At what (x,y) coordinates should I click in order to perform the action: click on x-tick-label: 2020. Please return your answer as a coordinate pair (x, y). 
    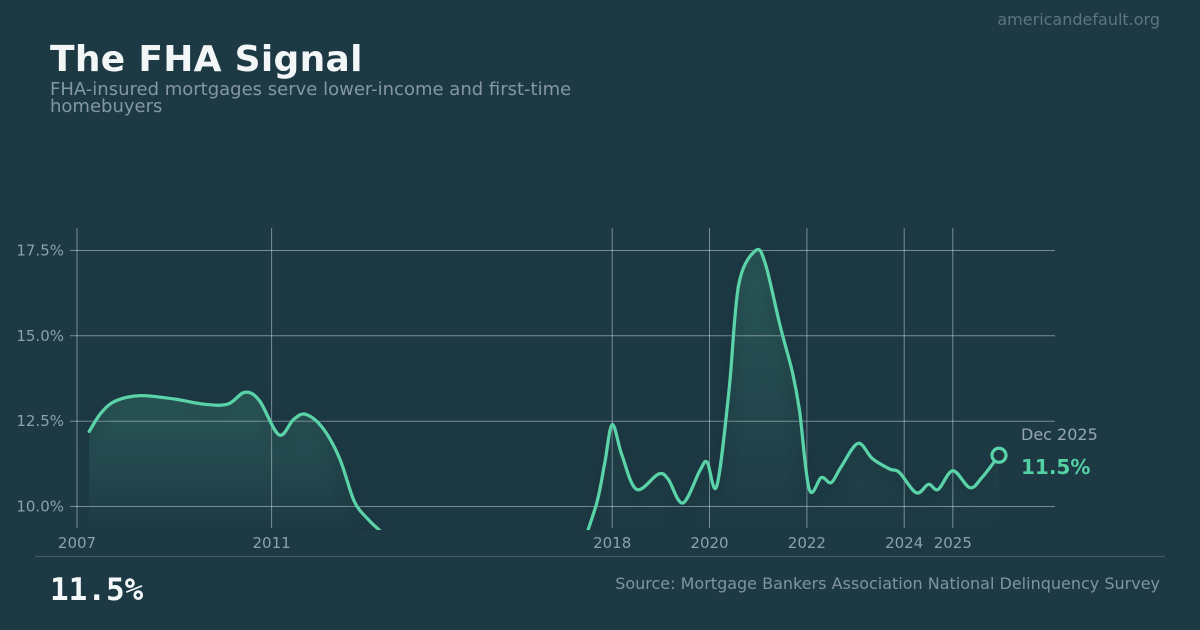
    Looking at the image, I should click on (709, 543).